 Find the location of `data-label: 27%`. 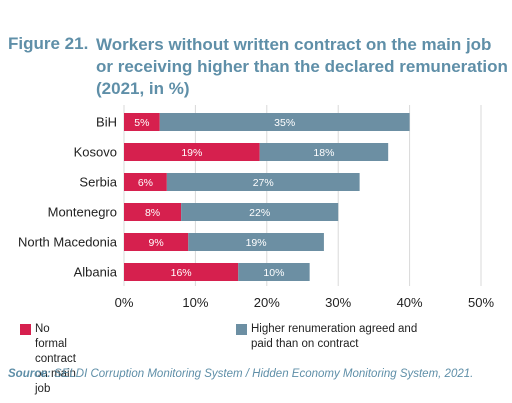

data-label: 27% is located at coordinates (263, 183).